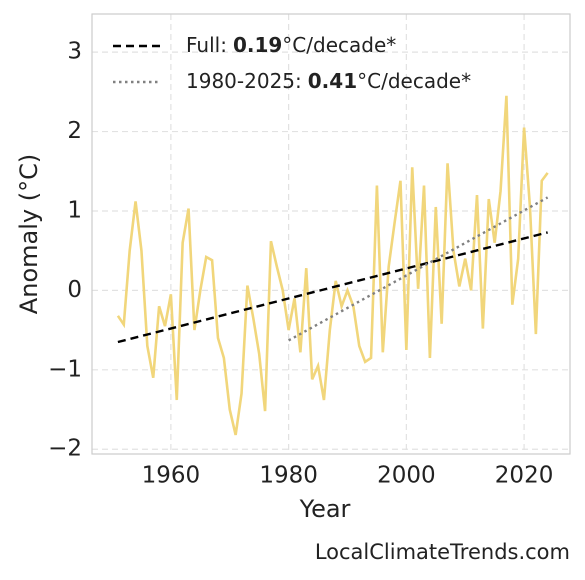  I want to click on source: LocalClimateTrends.com, so click(442, 552).